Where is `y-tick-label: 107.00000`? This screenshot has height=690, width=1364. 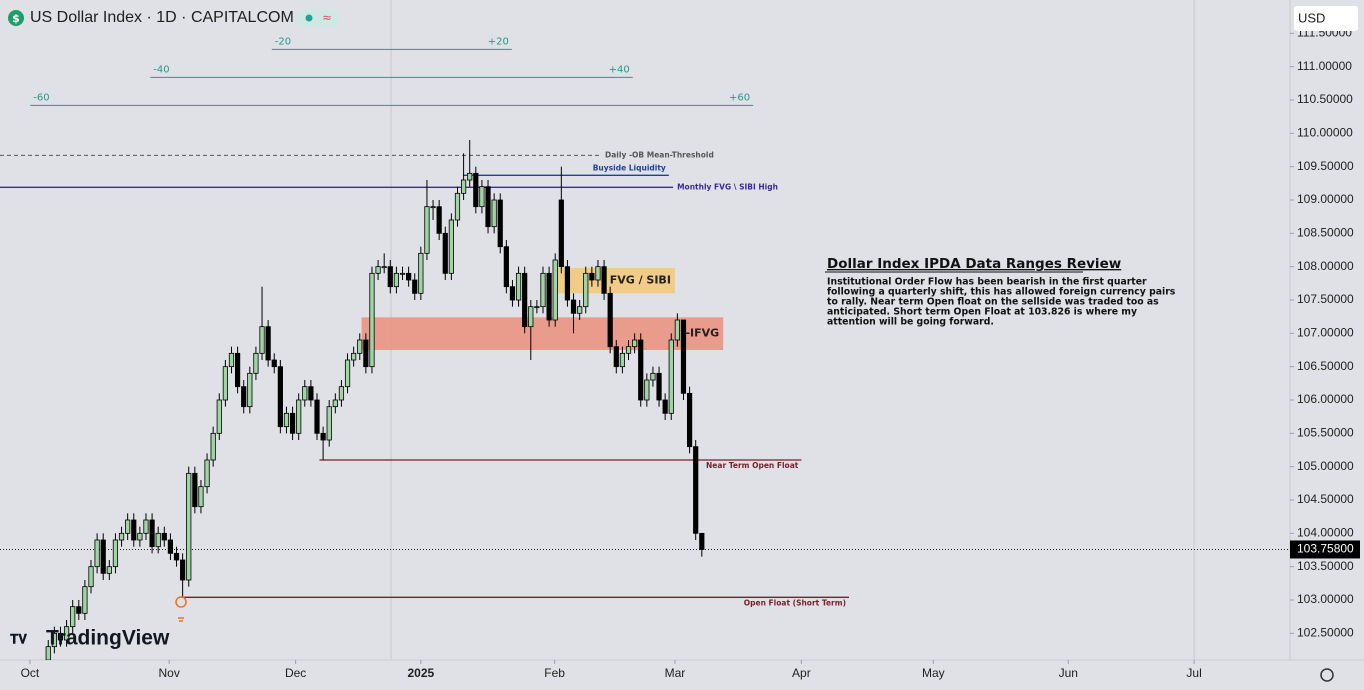
y-tick-label: 107.00000 is located at coordinates (1325, 333).